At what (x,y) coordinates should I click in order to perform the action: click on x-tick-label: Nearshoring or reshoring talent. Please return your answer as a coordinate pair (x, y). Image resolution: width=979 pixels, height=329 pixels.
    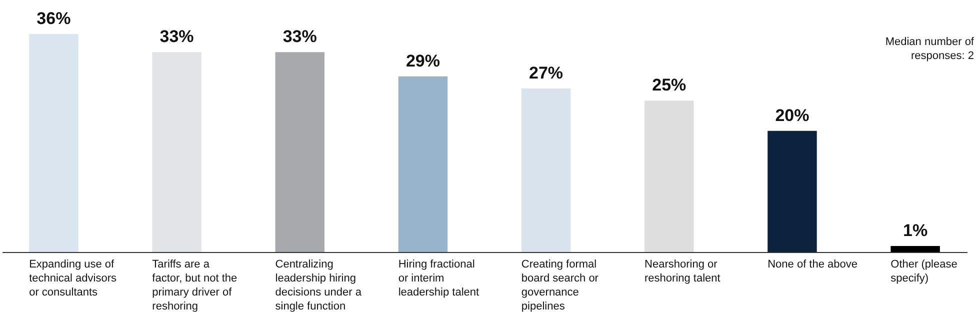
    Looking at the image, I should click on (682, 271).